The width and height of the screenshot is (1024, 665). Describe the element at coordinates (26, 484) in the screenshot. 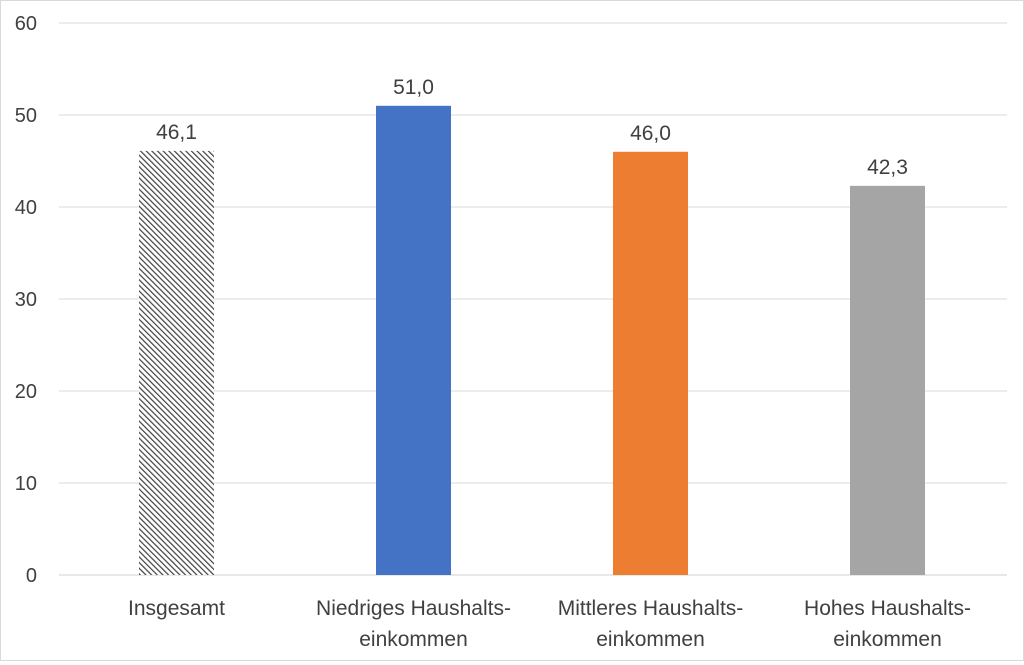

I see `y-tick-label: 10` at that location.